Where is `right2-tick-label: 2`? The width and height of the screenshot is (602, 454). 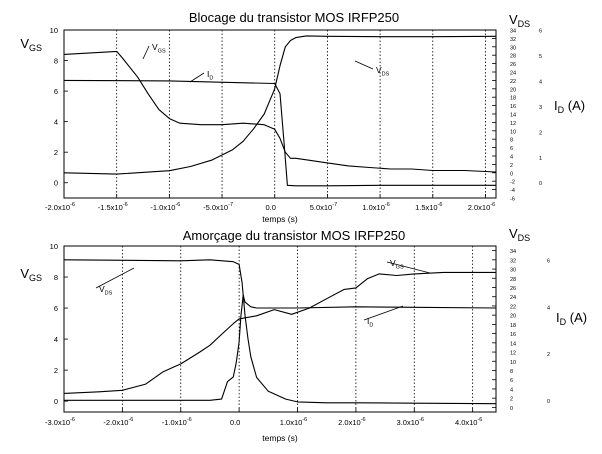 right2-tick-label: 2 is located at coordinates (548, 355).